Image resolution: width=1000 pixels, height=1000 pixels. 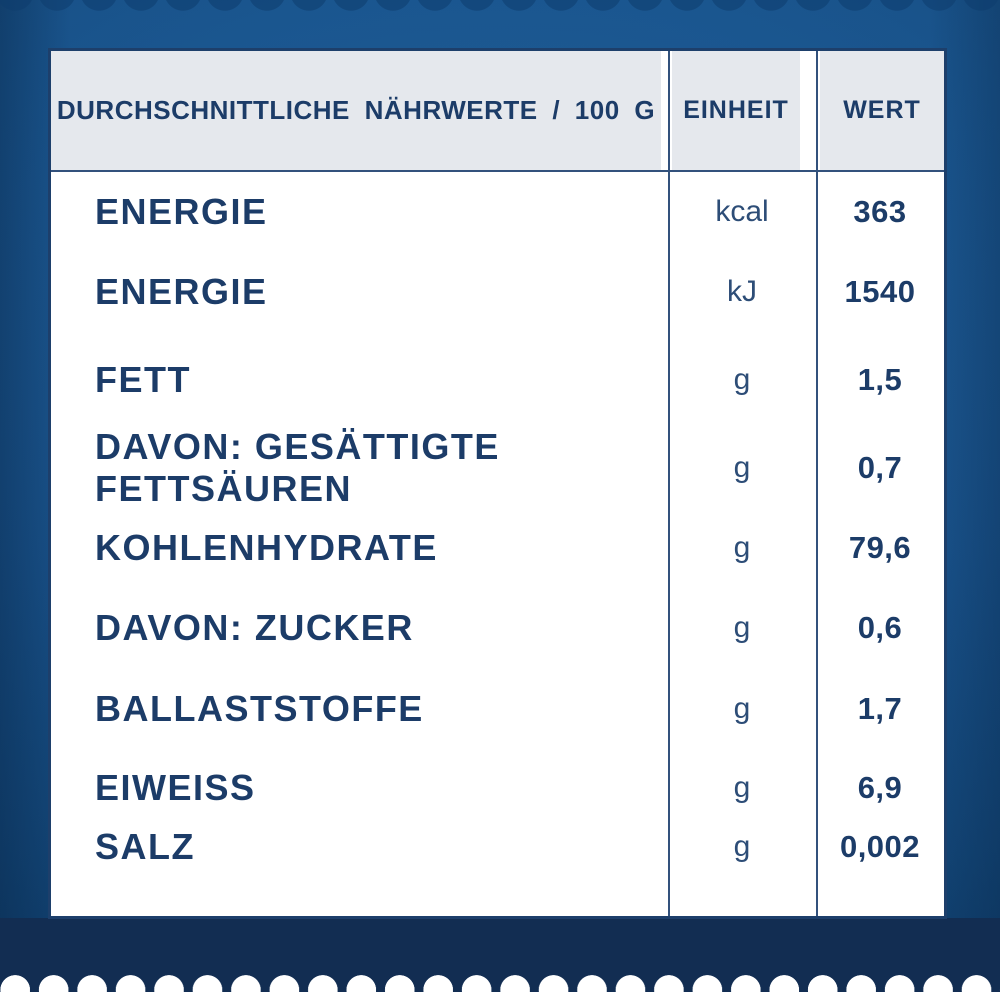 I want to click on table-row: DAVON: ZUCKER g 0,6, so click(x=497, y=628).